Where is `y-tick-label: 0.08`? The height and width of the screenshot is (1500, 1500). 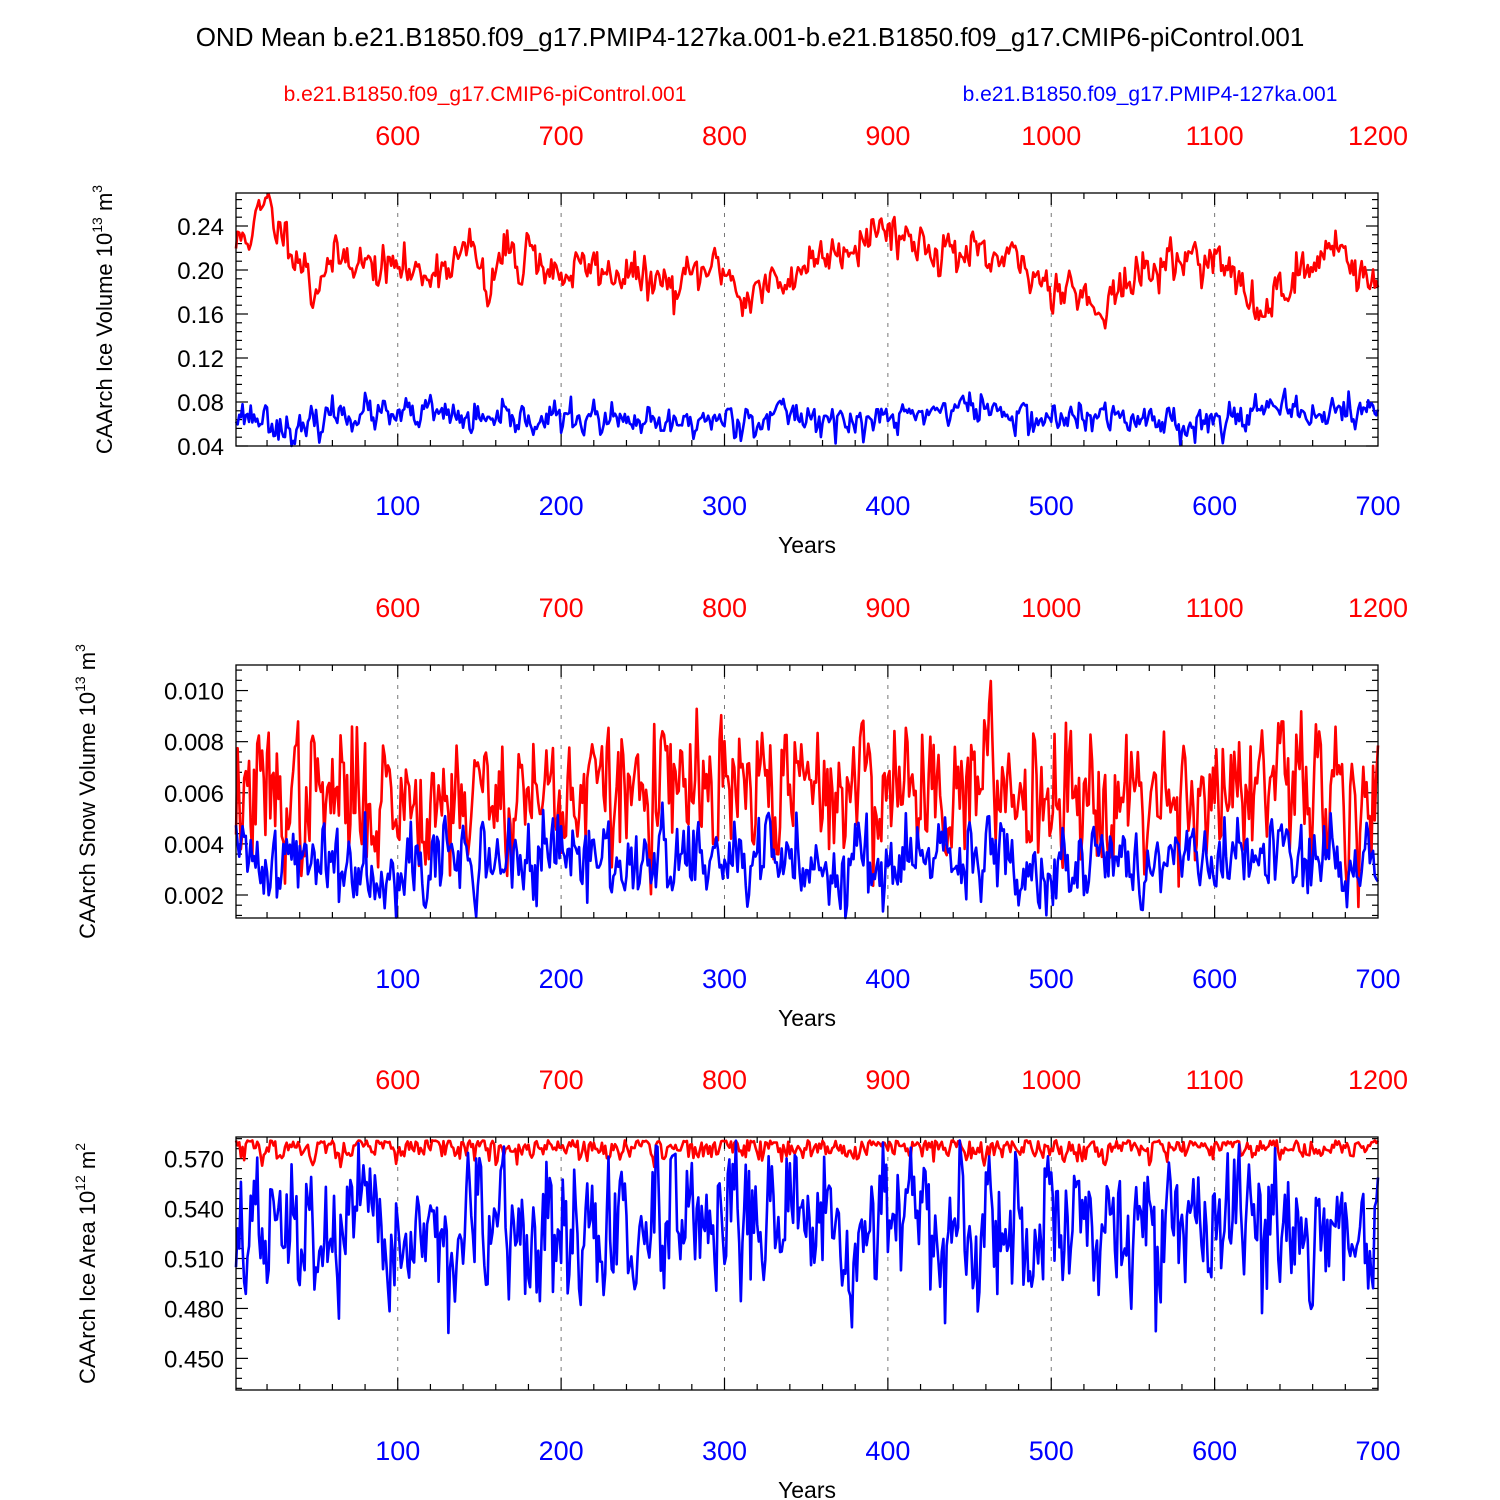
y-tick-label: 0.08 is located at coordinates (200, 403).